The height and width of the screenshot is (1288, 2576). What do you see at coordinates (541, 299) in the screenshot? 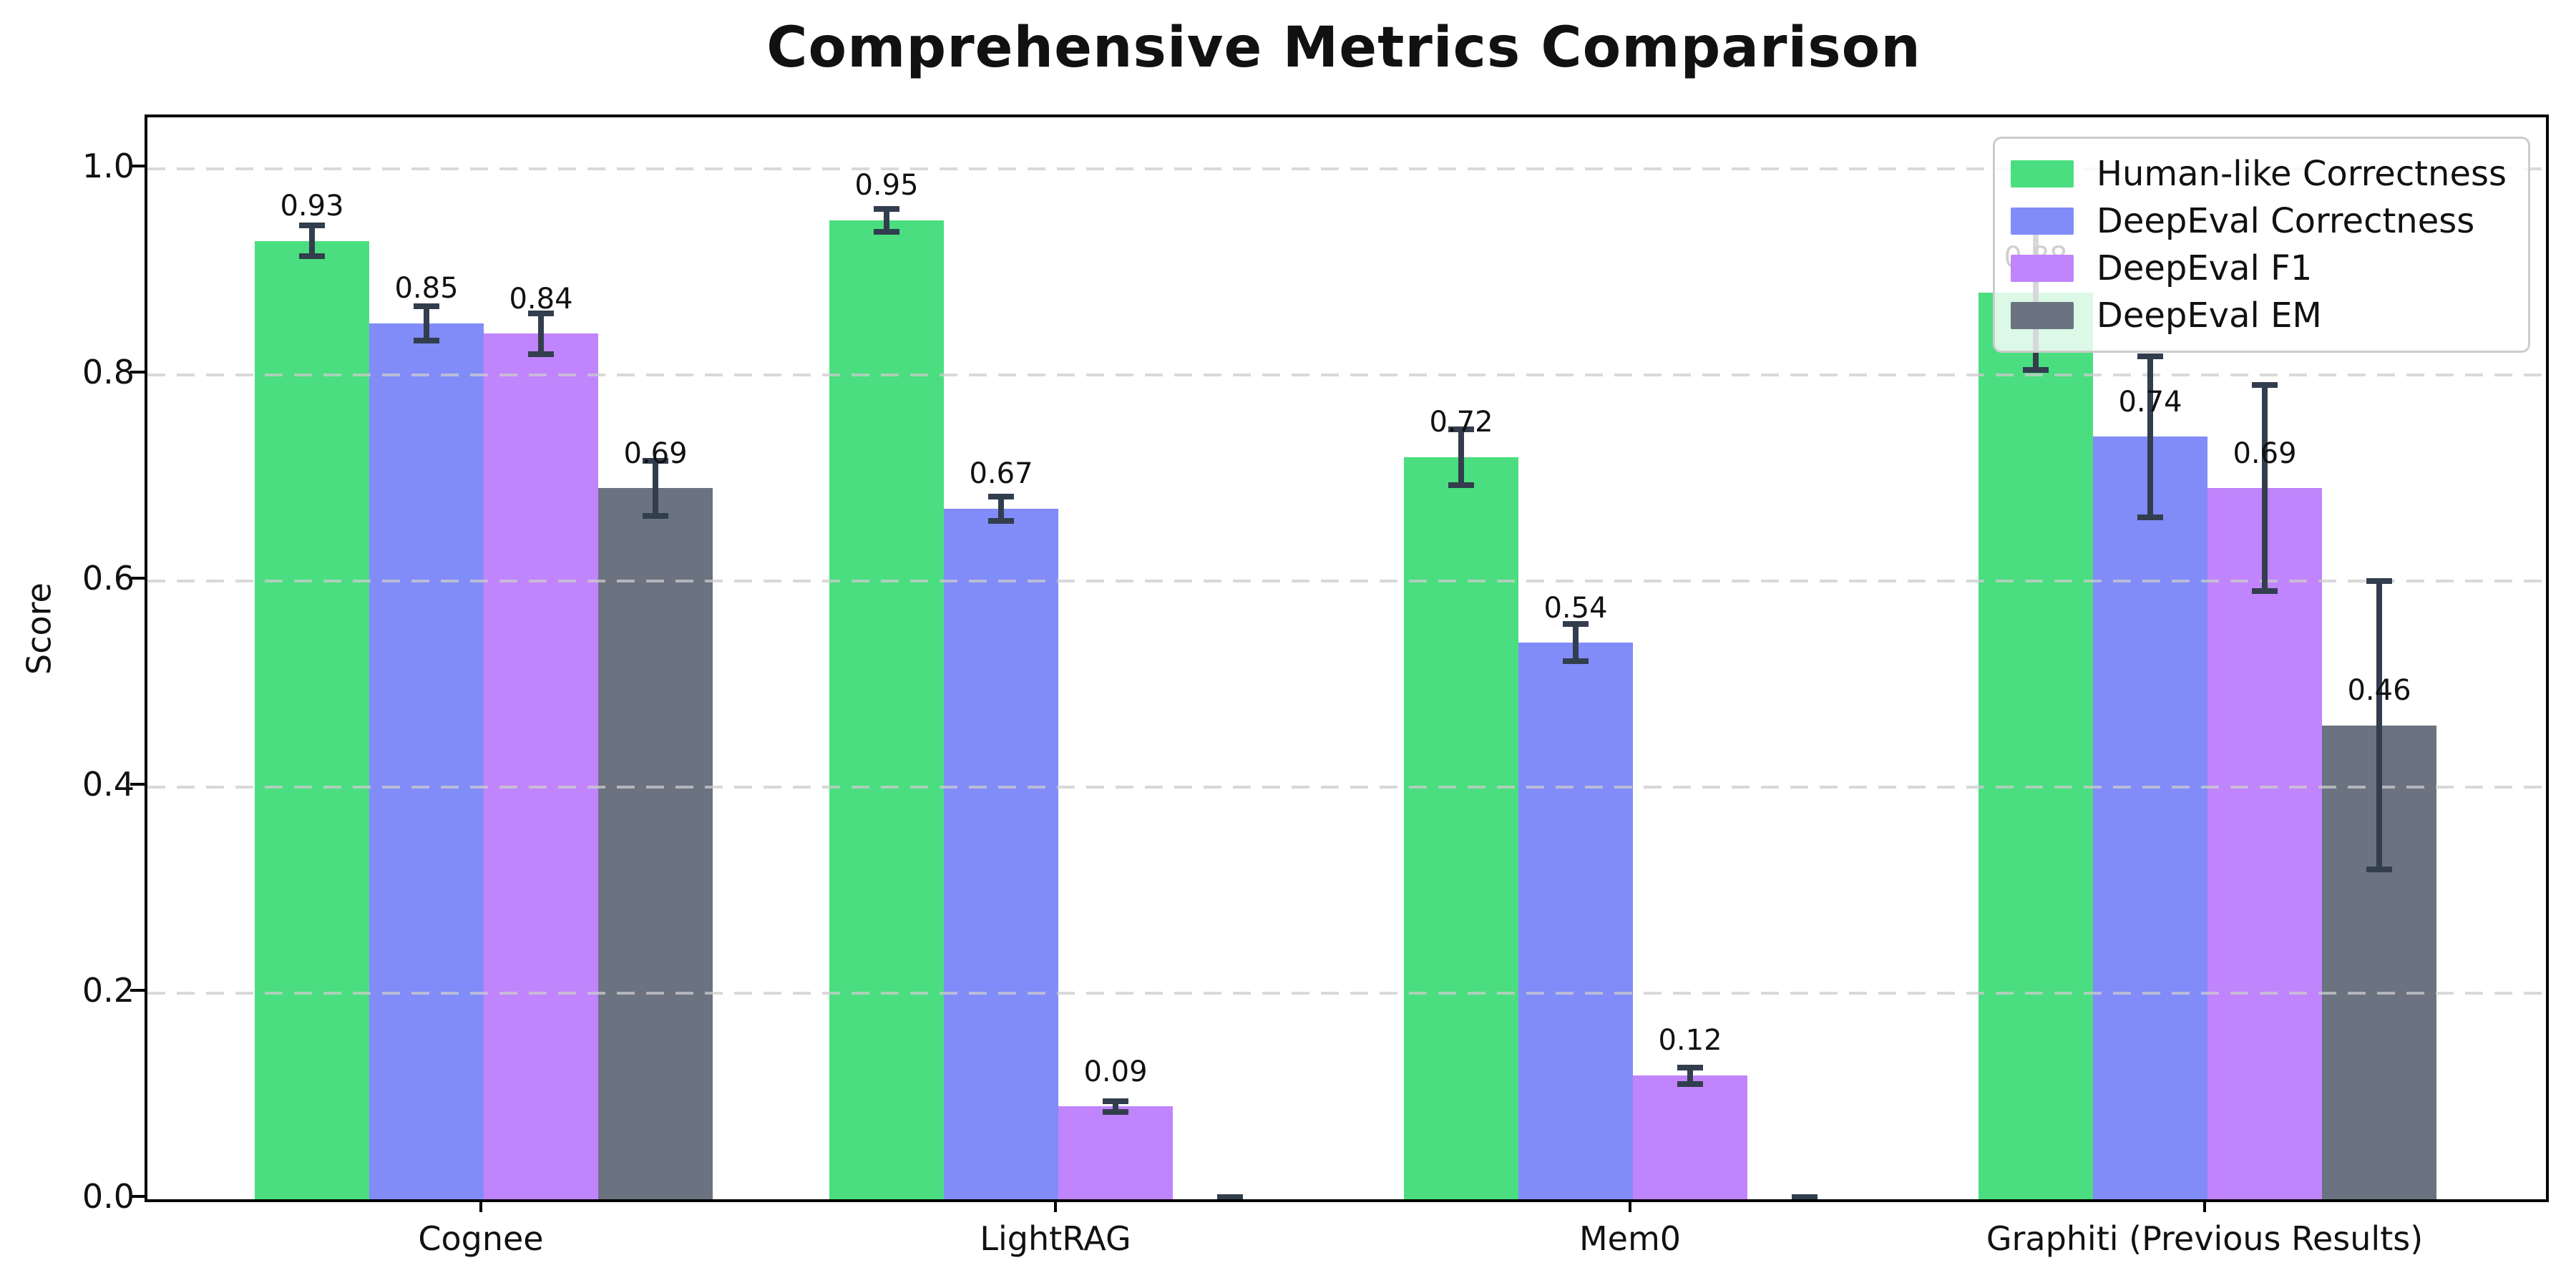
I see `bar-value-label: 0.84` at bounding box center [541, 299].